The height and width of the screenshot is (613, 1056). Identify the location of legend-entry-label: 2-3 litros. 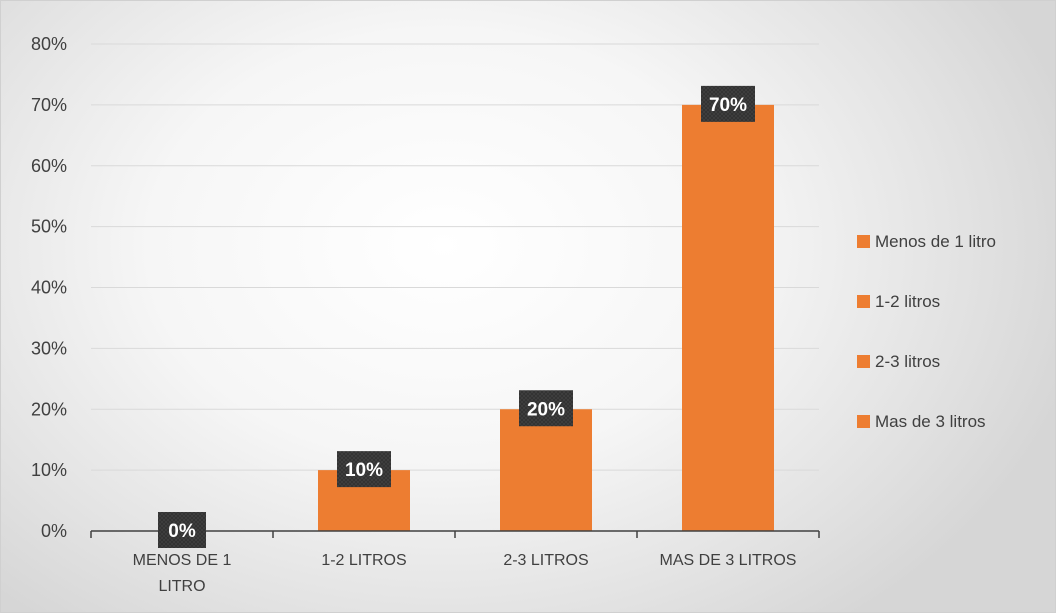
(907, 361).